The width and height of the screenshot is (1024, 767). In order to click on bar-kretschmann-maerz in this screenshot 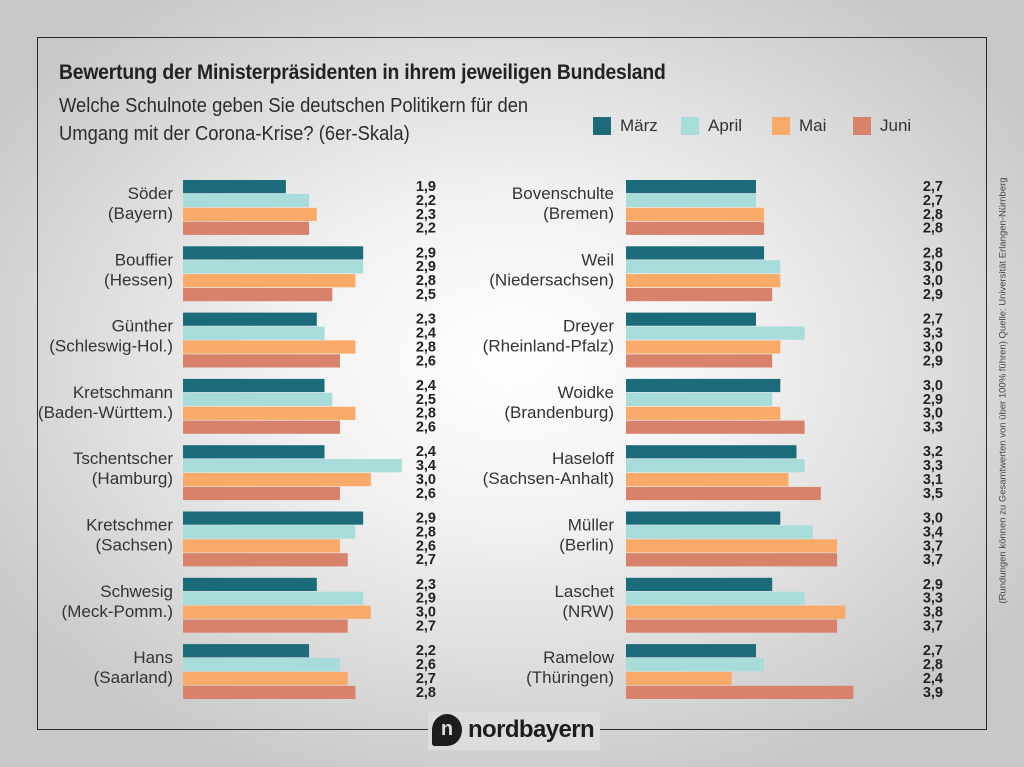, I will do `click(254, 385)`.